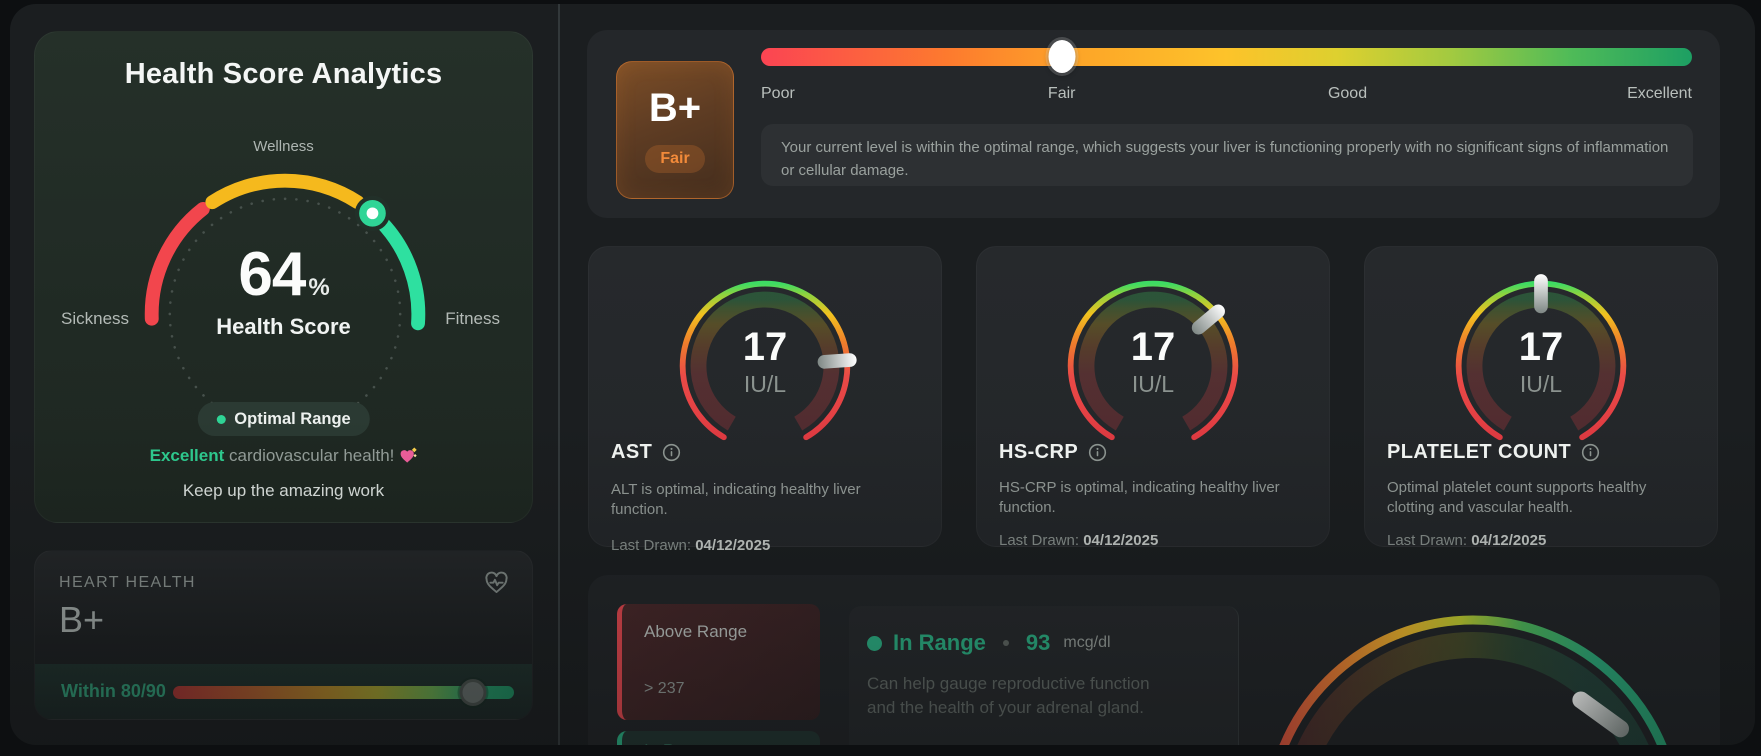 The image size is (1761, 756). Describe the element at coordinates (1226, 57) in the screenshot. I see `level-scale-bar` at that location.